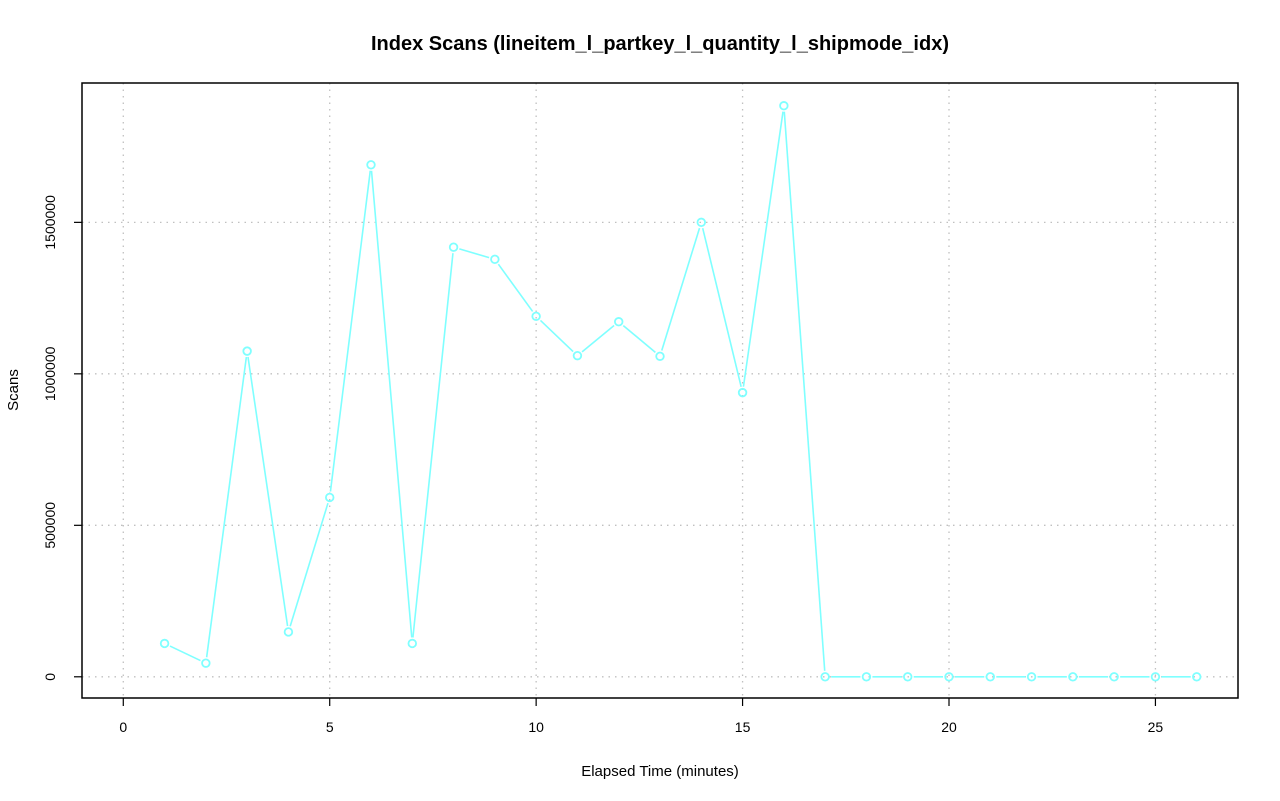 The width and height of the screenshot is (1280, 801). What do you see at coordinates (50, 222) in the screenshot?
I see `y-tick-label: 1500000` at bounding box center [50, 222].